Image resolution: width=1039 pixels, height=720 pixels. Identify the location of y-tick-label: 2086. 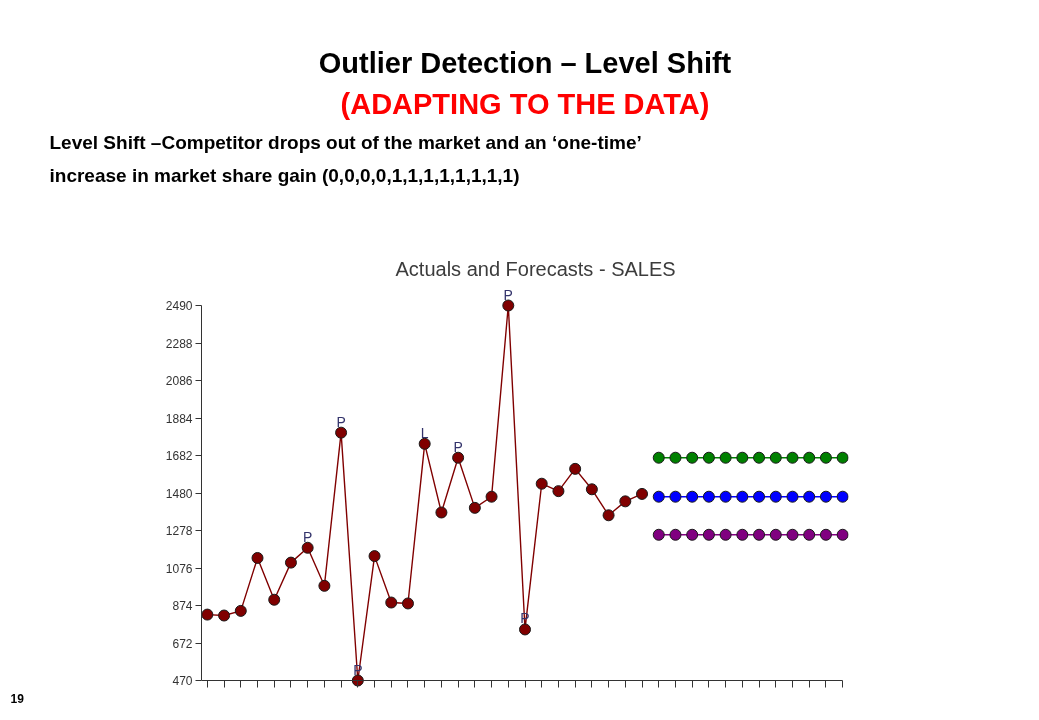
(179, 381).